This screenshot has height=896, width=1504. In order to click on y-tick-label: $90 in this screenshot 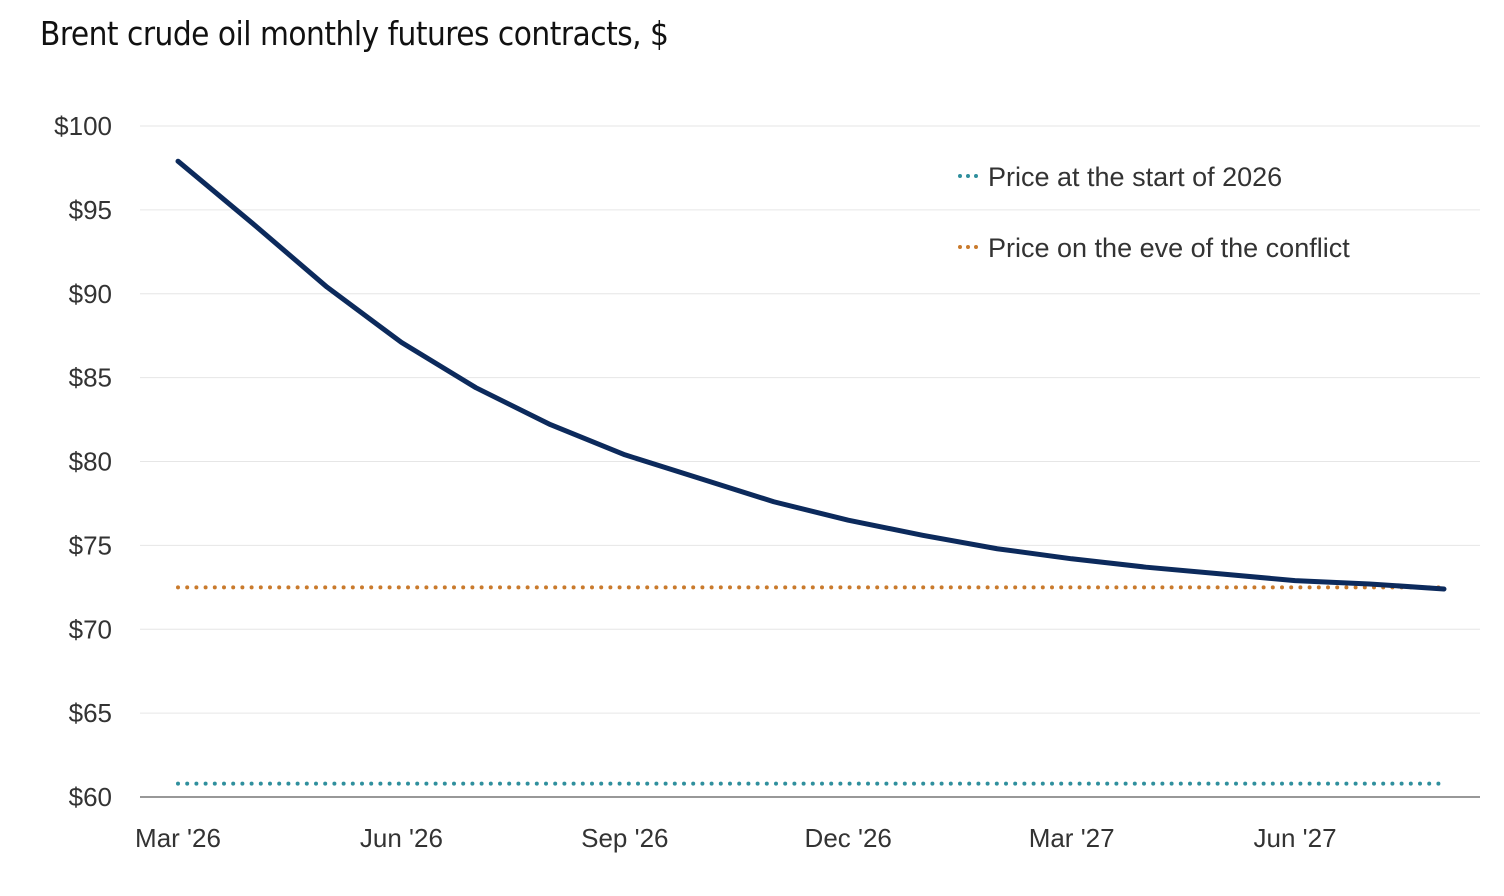, I will do `click(90, 294)`.